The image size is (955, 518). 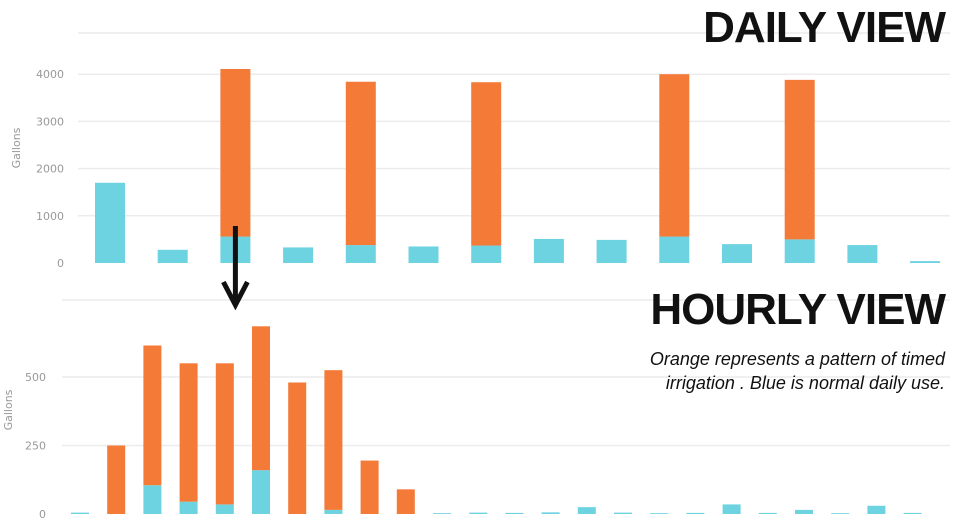 What do you see at coordinates (50, 74) in the screenshot?
I see `daily-y-tick-label: 4000` at bounding box center [50, 74].